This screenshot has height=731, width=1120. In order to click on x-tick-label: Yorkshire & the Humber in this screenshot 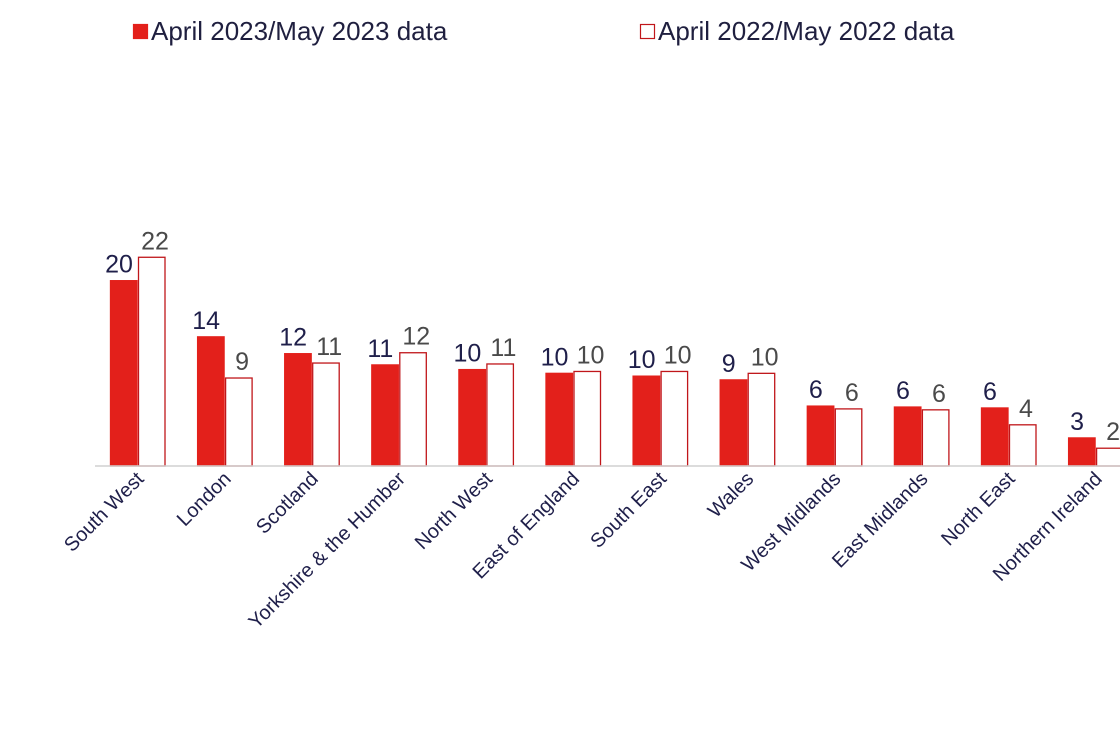, I will do `click(327, 550)`.